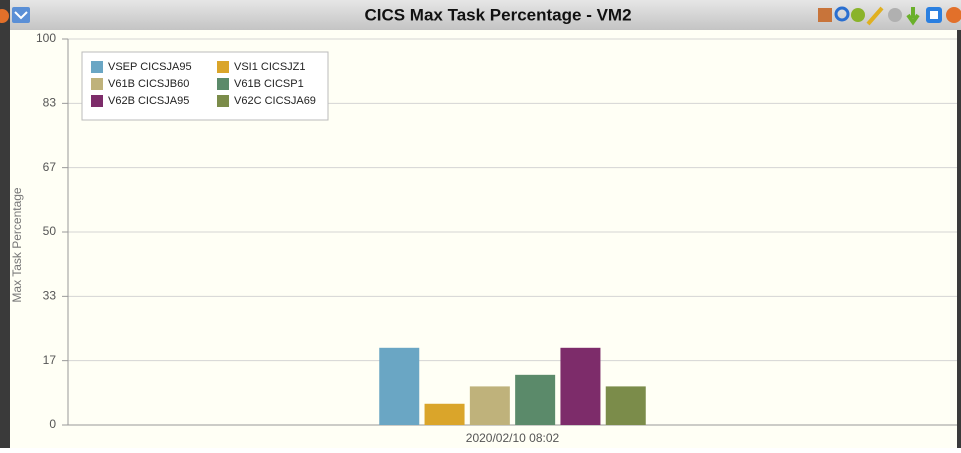  What do you see at coordinates (4, 16) in the screenshot?
I see `close-icon` at bounding box center [4, 16].